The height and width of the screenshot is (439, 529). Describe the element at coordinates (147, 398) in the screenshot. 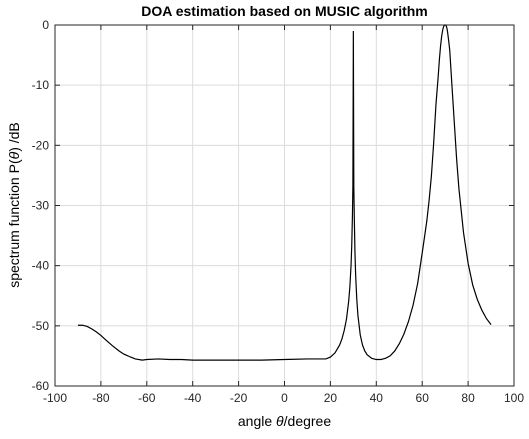

I see `x-tick-label: -60` at that location.